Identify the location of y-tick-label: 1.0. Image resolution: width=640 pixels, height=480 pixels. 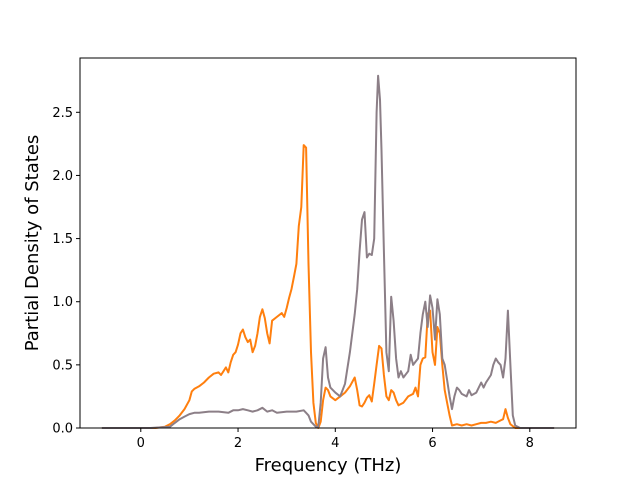
(62, 302).